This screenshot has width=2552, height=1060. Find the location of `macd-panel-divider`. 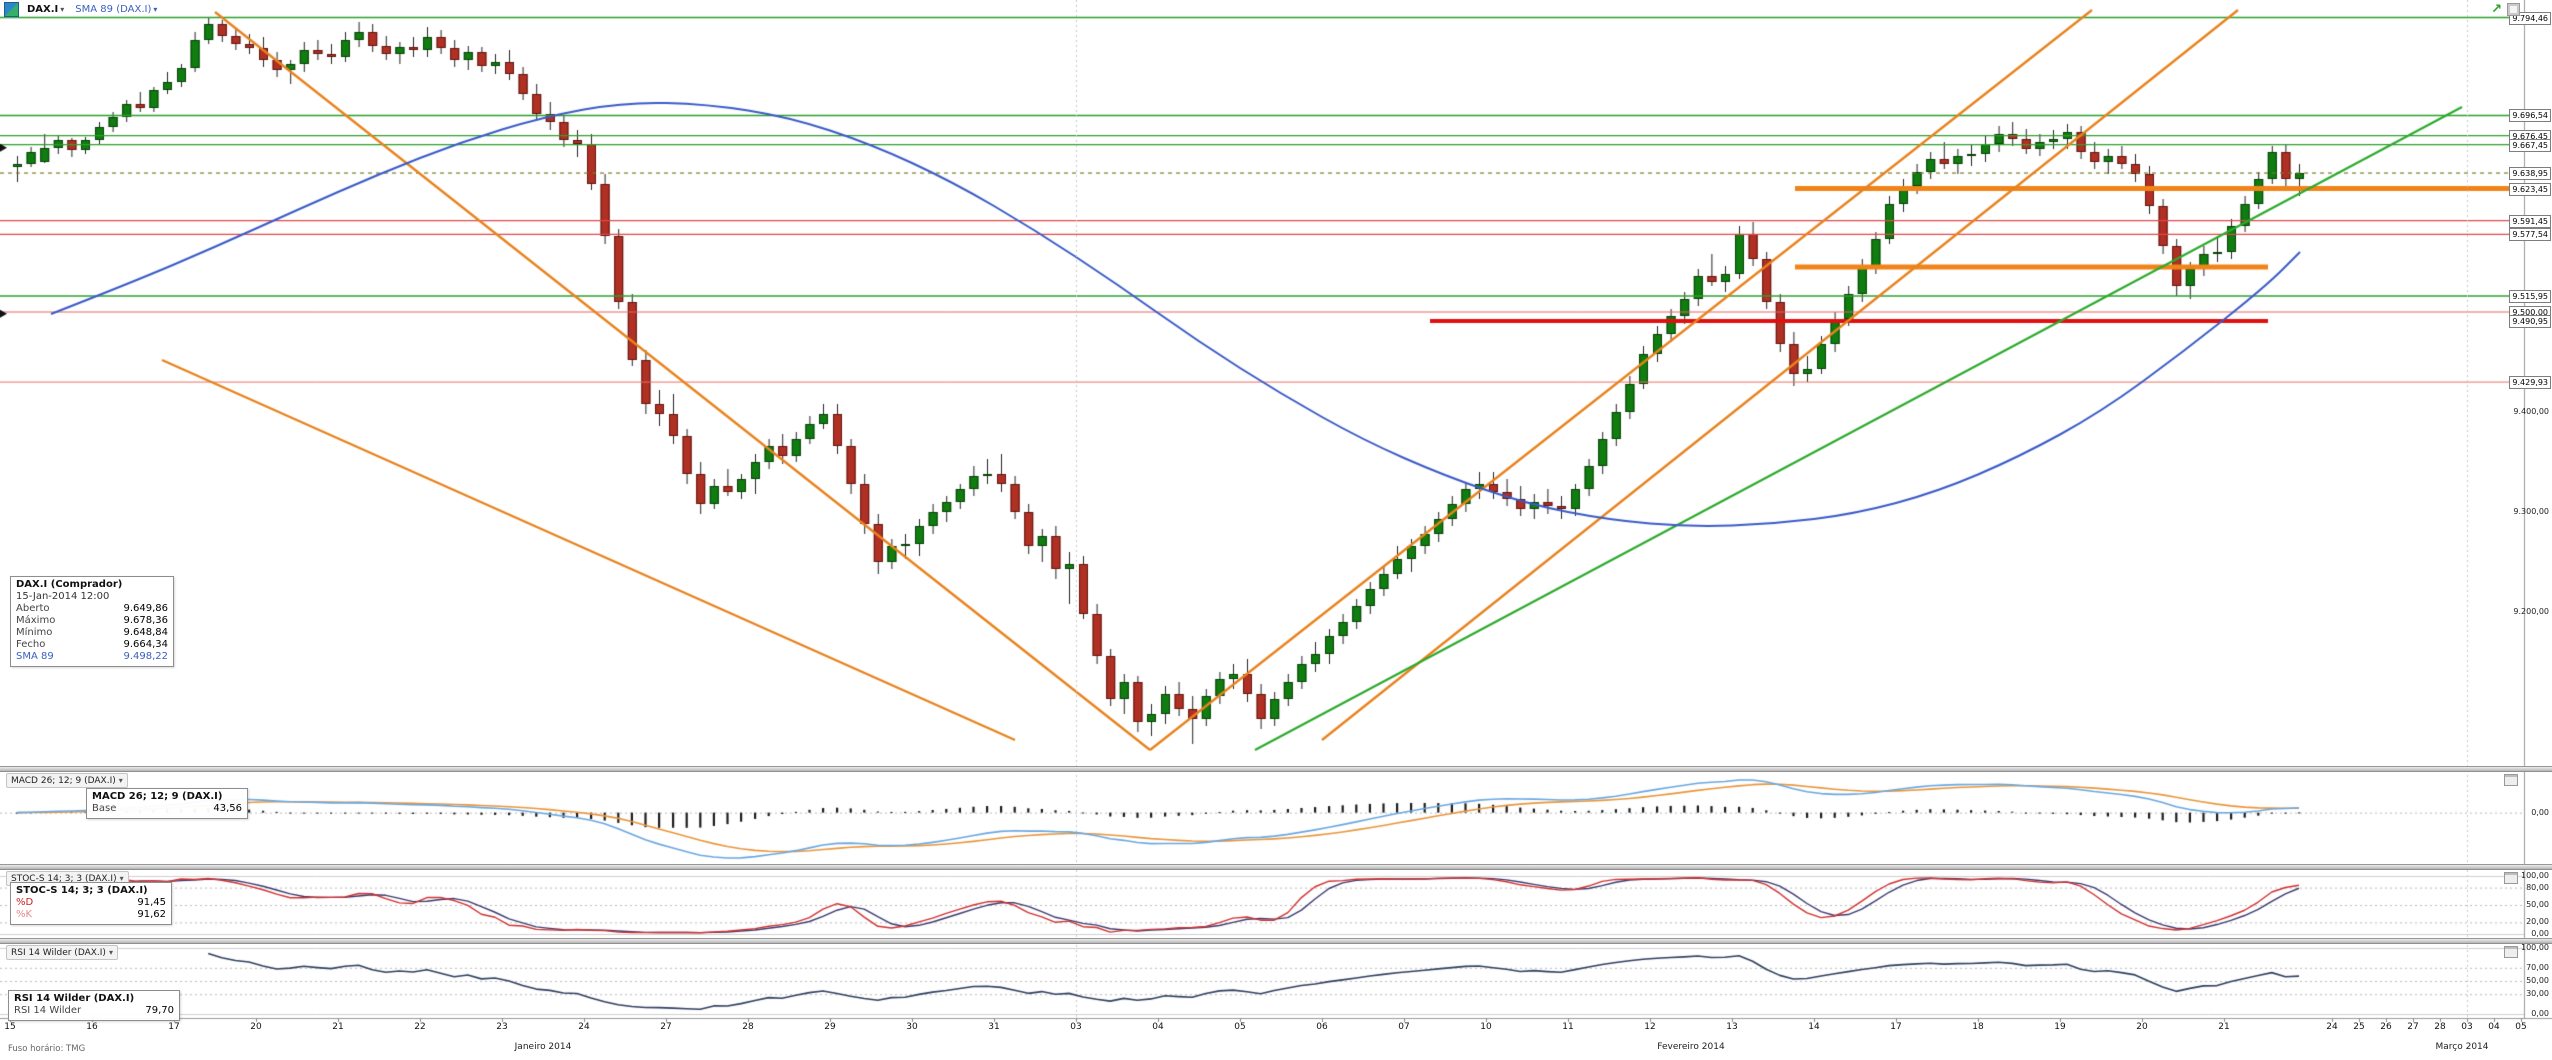

macd-panel-divider is located at coordinates (1276, 769).